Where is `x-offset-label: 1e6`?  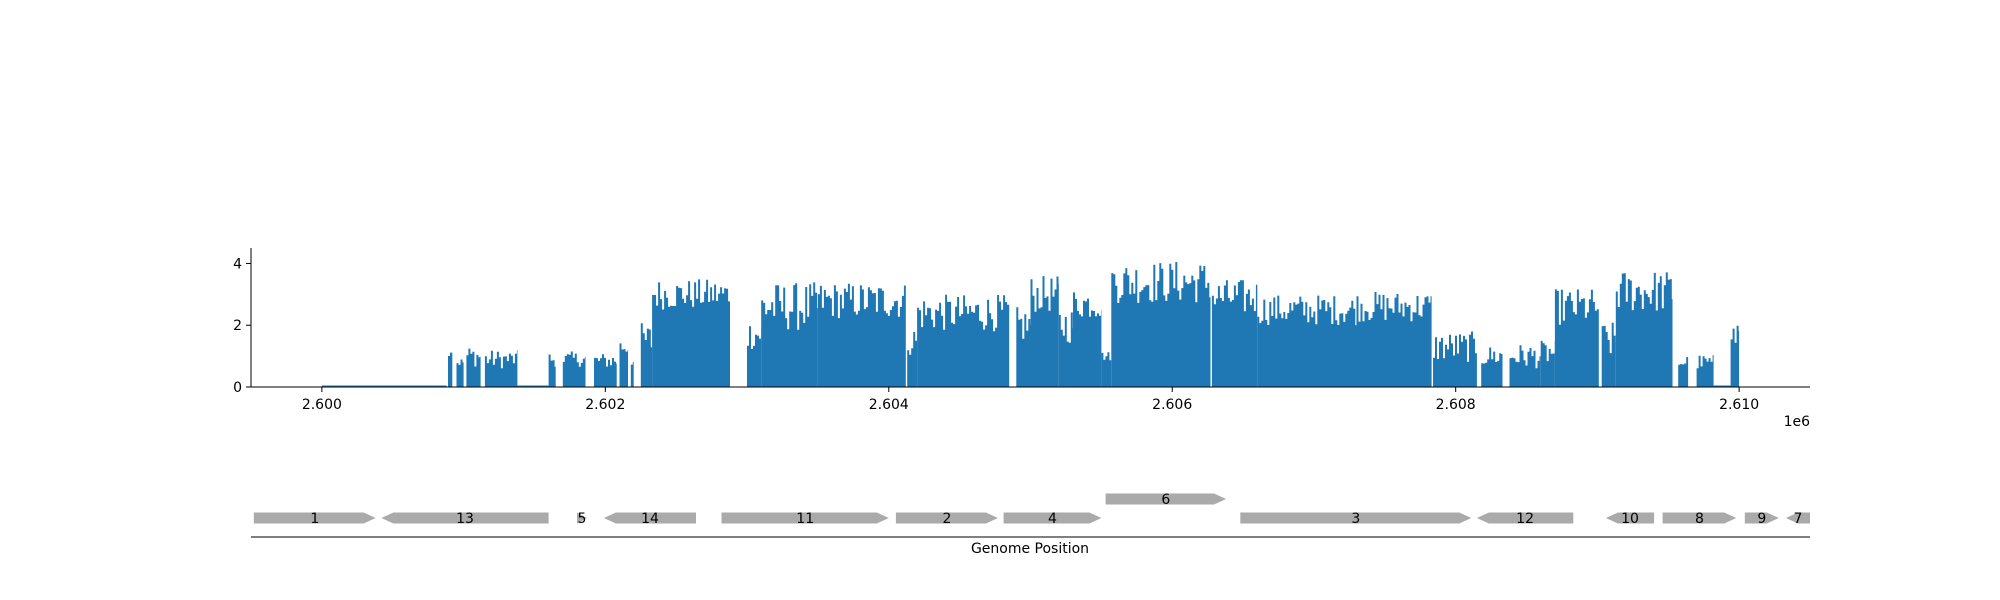 x-offset-label: 1e6 is located at coordinates (1797, 422).